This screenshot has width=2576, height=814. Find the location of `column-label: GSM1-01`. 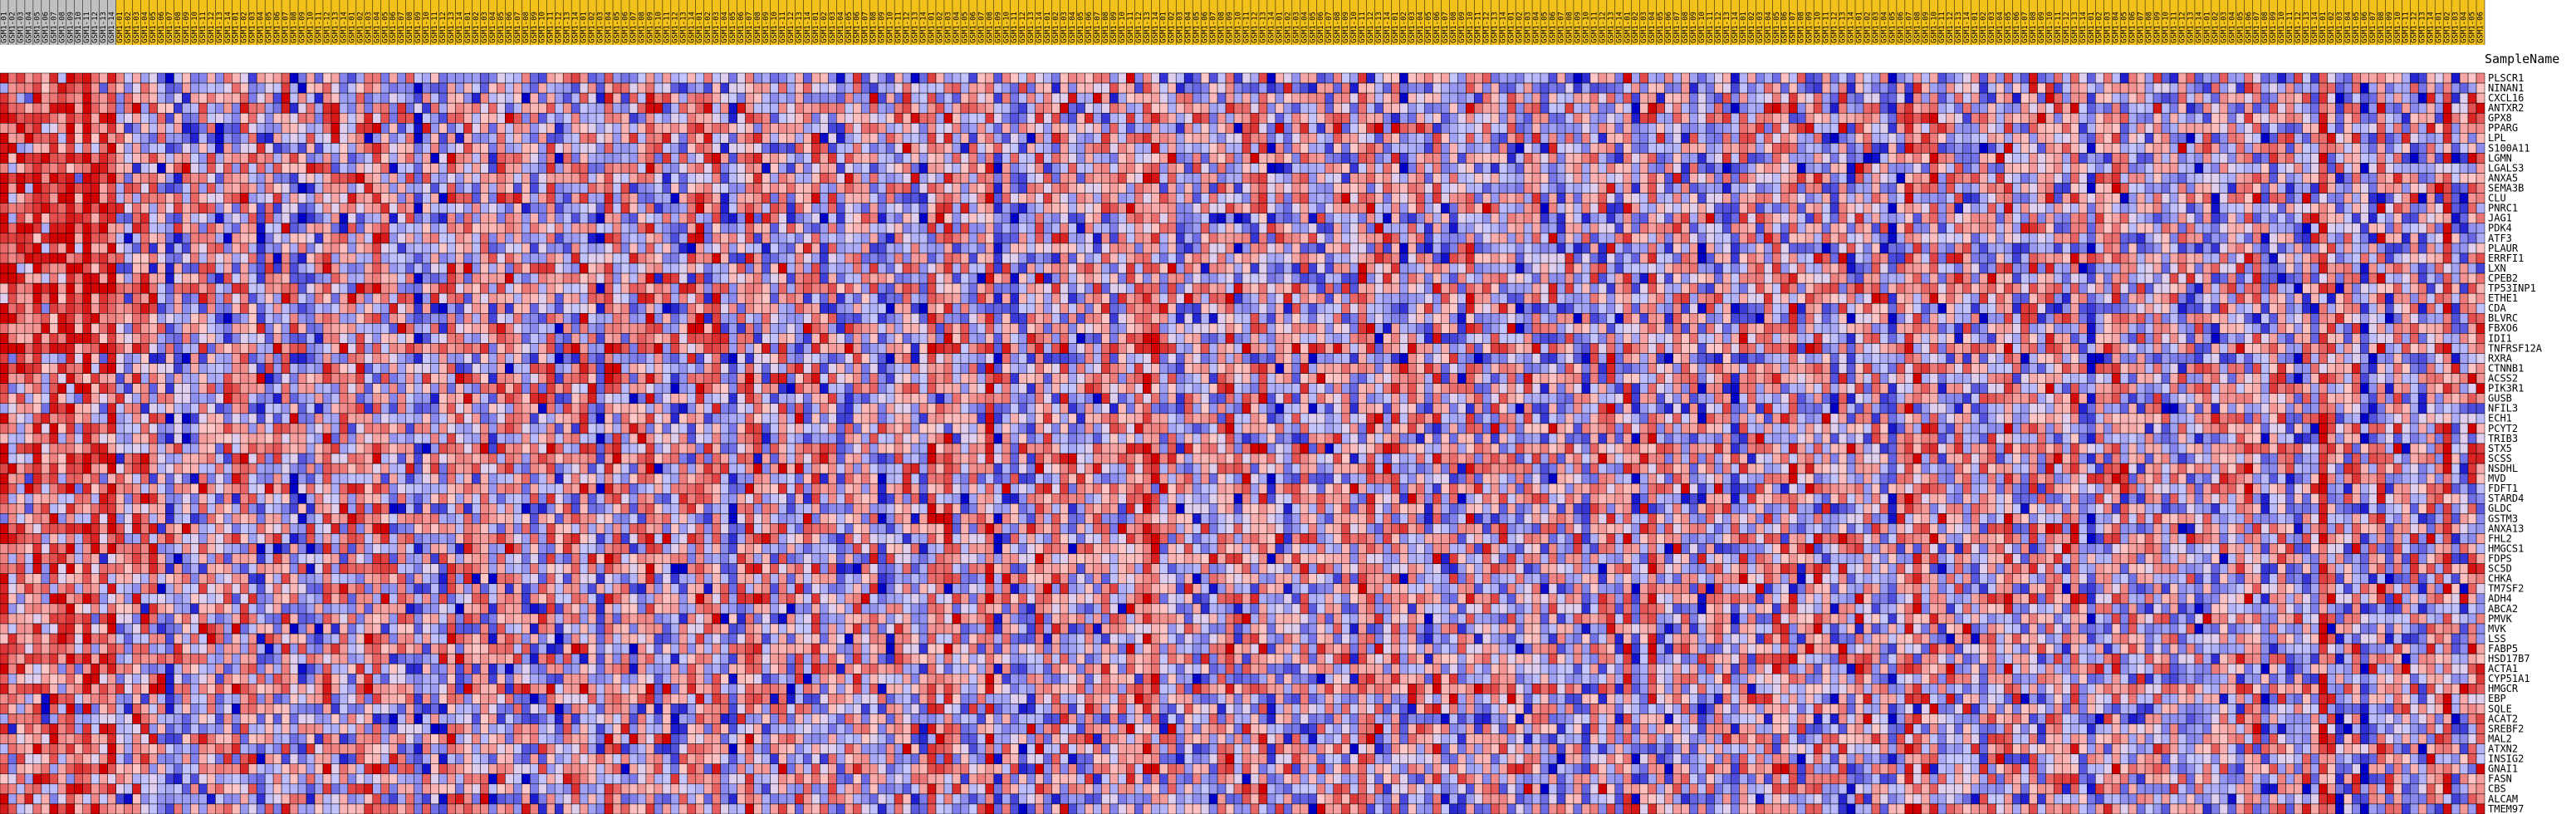

column-label: GSM1-01 is located at coordinates (120, 28).